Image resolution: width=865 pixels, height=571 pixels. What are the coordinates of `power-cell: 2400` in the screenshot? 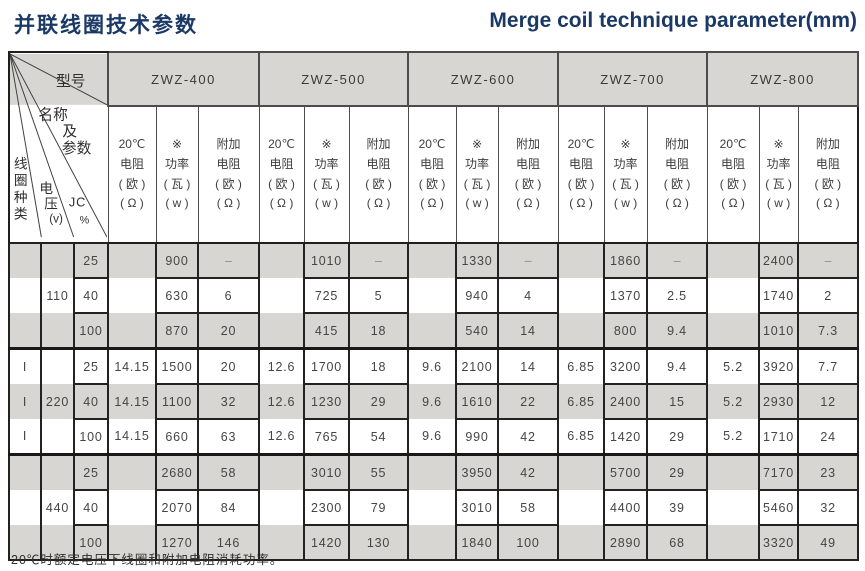 It's located at (626, 401).